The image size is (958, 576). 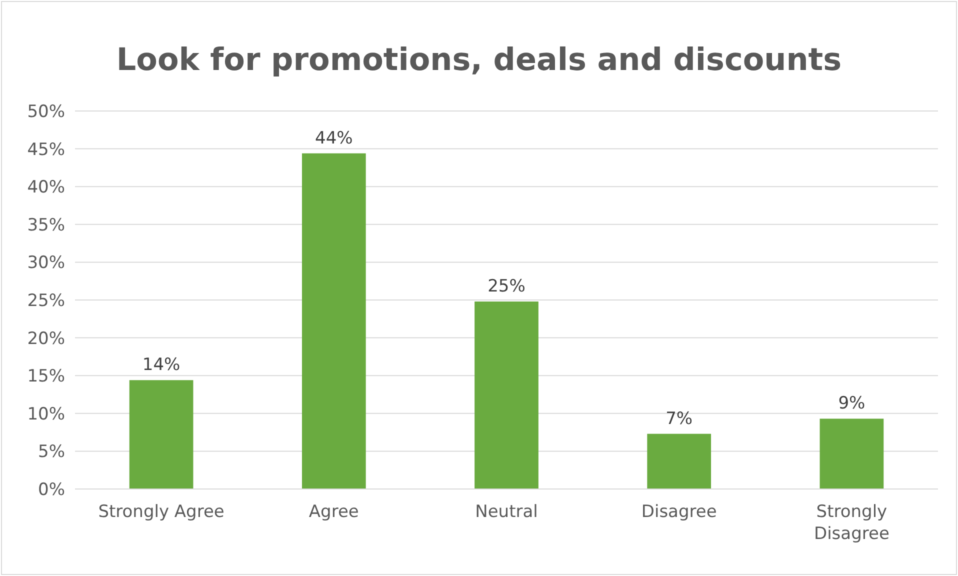 What do you see at coordinates (46, 338) in the screenshot?
I see `y-tick-label: 20%` at bounding box center [46, 338].